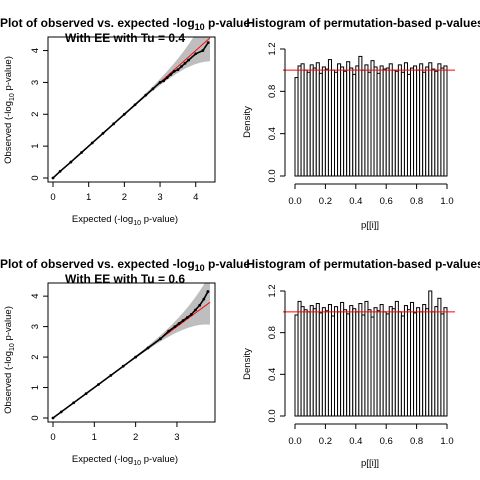 The image size is (480, 480). I want to click on chart-subtitle: With EE with Tu = 0.4, so click(125, 38).